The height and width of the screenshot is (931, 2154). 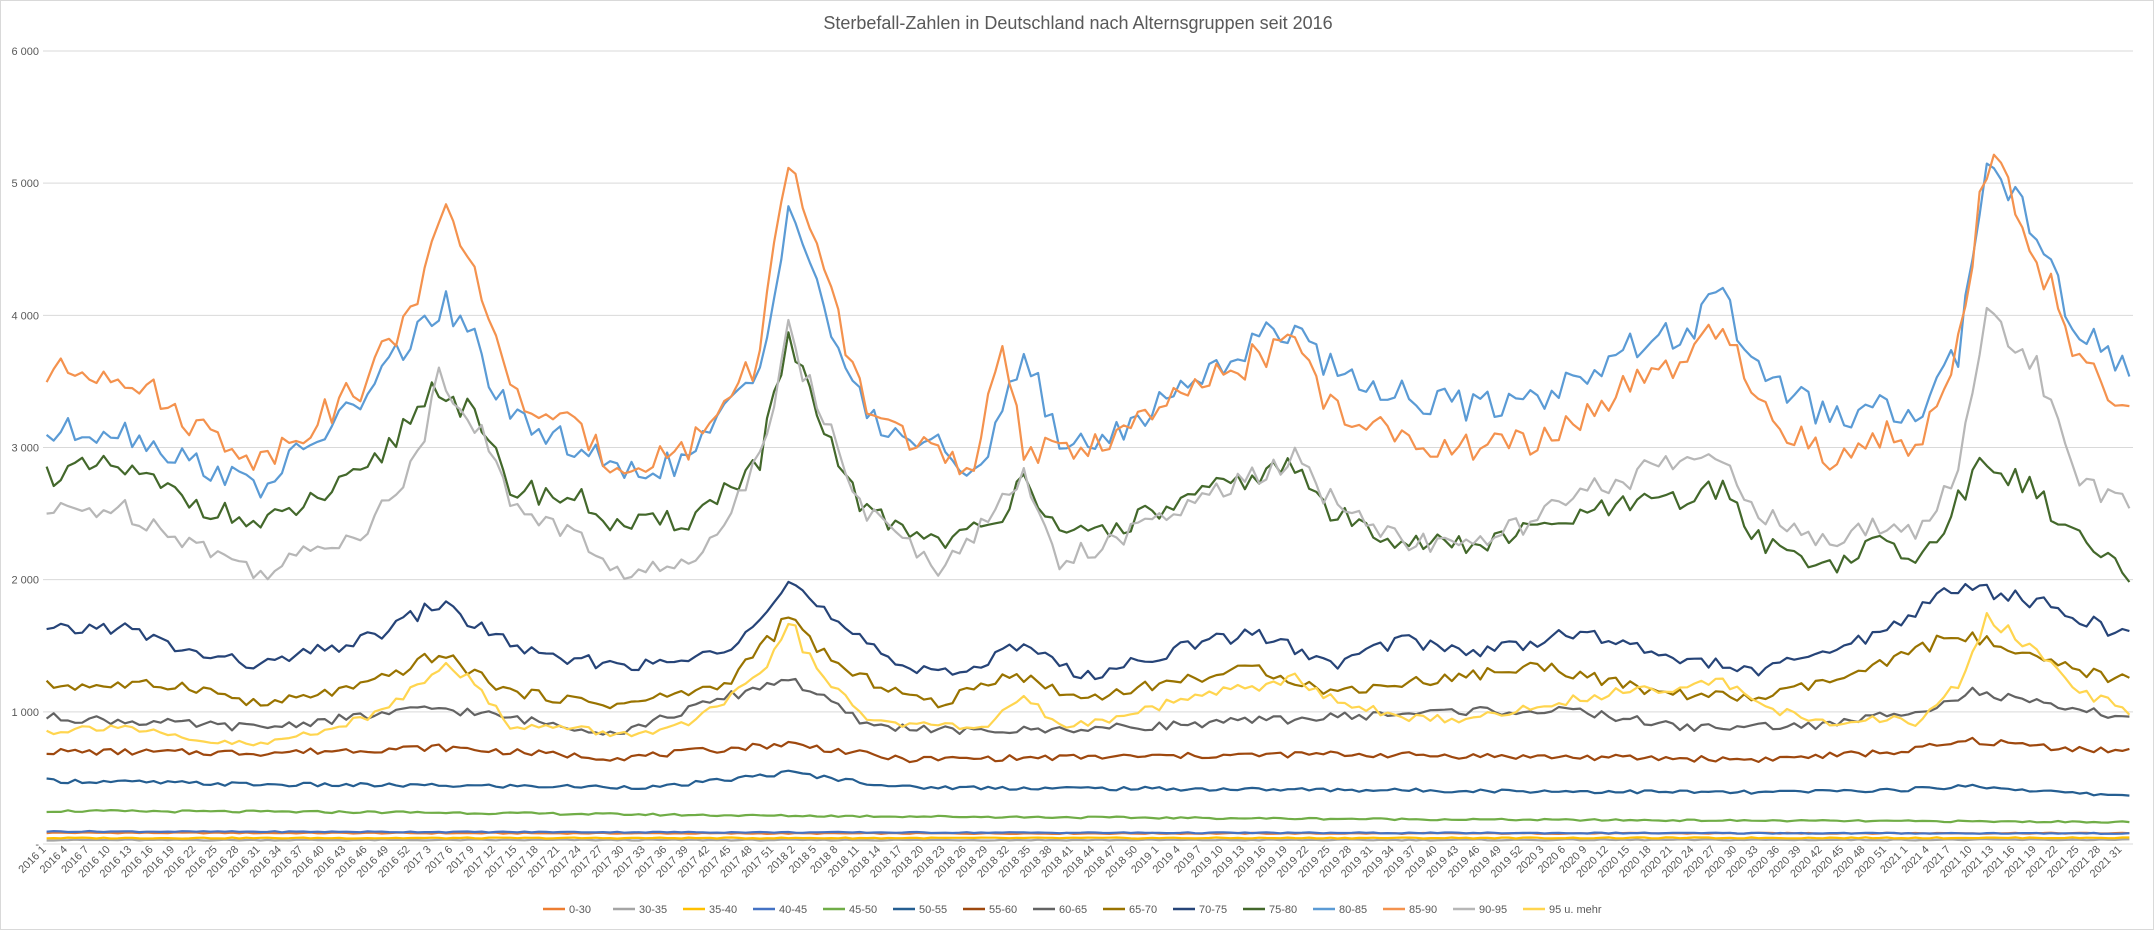 What do you see at coordinates (863, 910) in the screenshot?
I see `legend-label: 45-50` at bounding box center [863, 910].